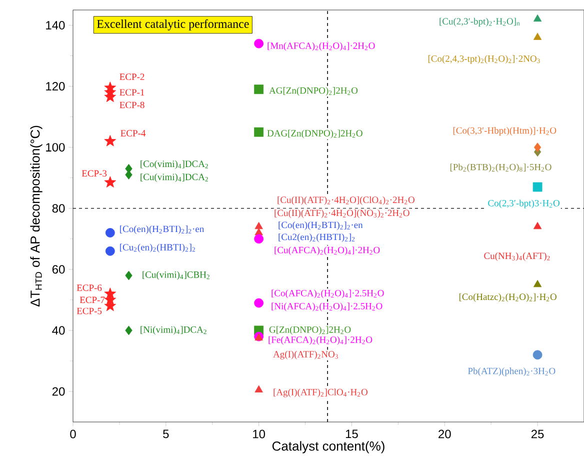 The width and height of the screenshot is (584, 468). Describe the element at coordinates (132, 105) in the screenshot. I see `series-label: ECP-8` at that location.